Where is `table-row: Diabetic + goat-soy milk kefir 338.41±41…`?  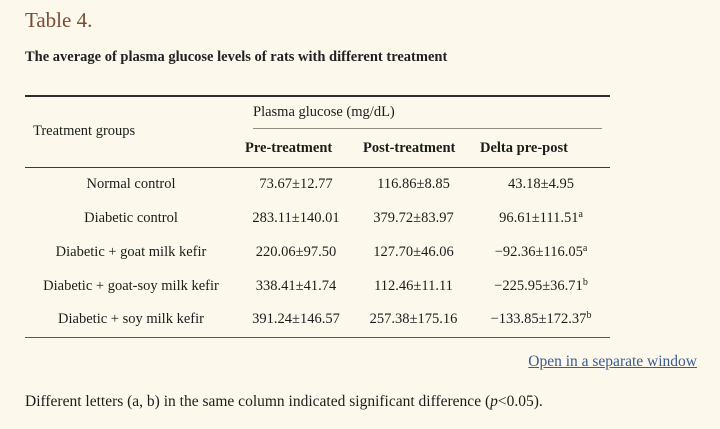 table-row: Diabetic + goat-soy milk kefir 338.41±41… is located at coordinates (317, 286).